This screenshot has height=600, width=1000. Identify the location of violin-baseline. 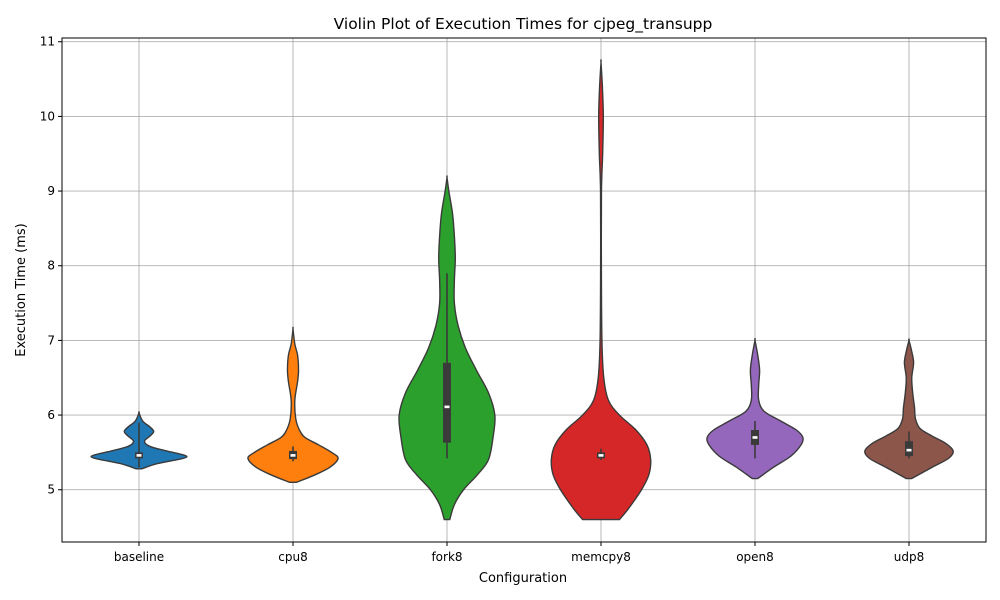
(139, 440).